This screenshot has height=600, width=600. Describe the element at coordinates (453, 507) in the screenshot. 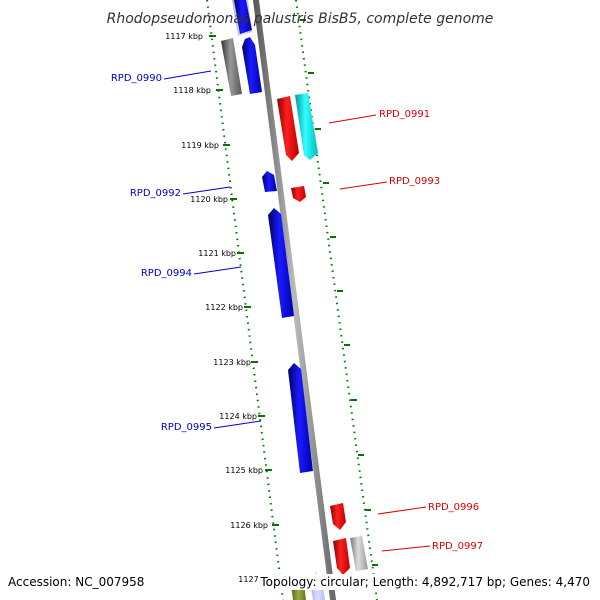

I see `gene-label-rpd_0996: RPD_0996` at that location.